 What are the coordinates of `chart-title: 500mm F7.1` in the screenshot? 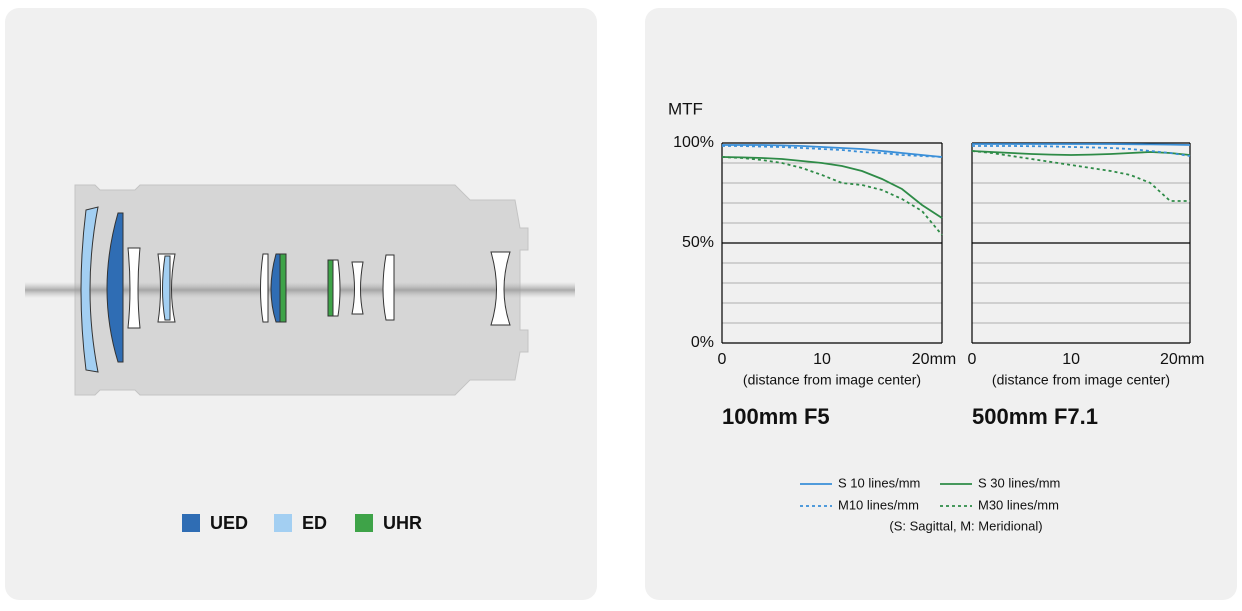 It's located at (1035, 416).